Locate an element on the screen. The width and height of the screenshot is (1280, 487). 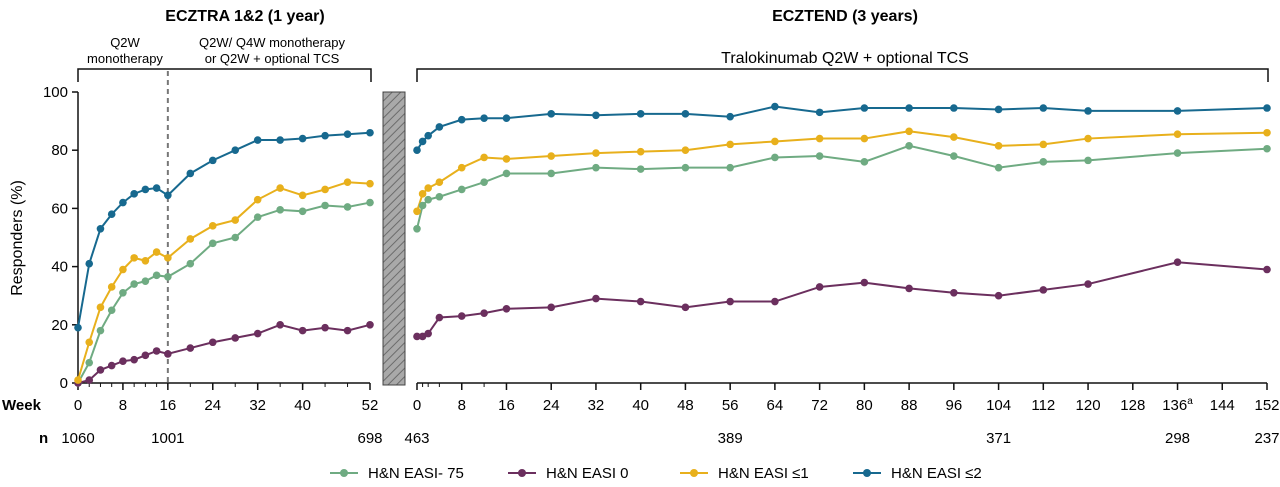
x-tick-label: 8 is located at coordinates (462, 405).